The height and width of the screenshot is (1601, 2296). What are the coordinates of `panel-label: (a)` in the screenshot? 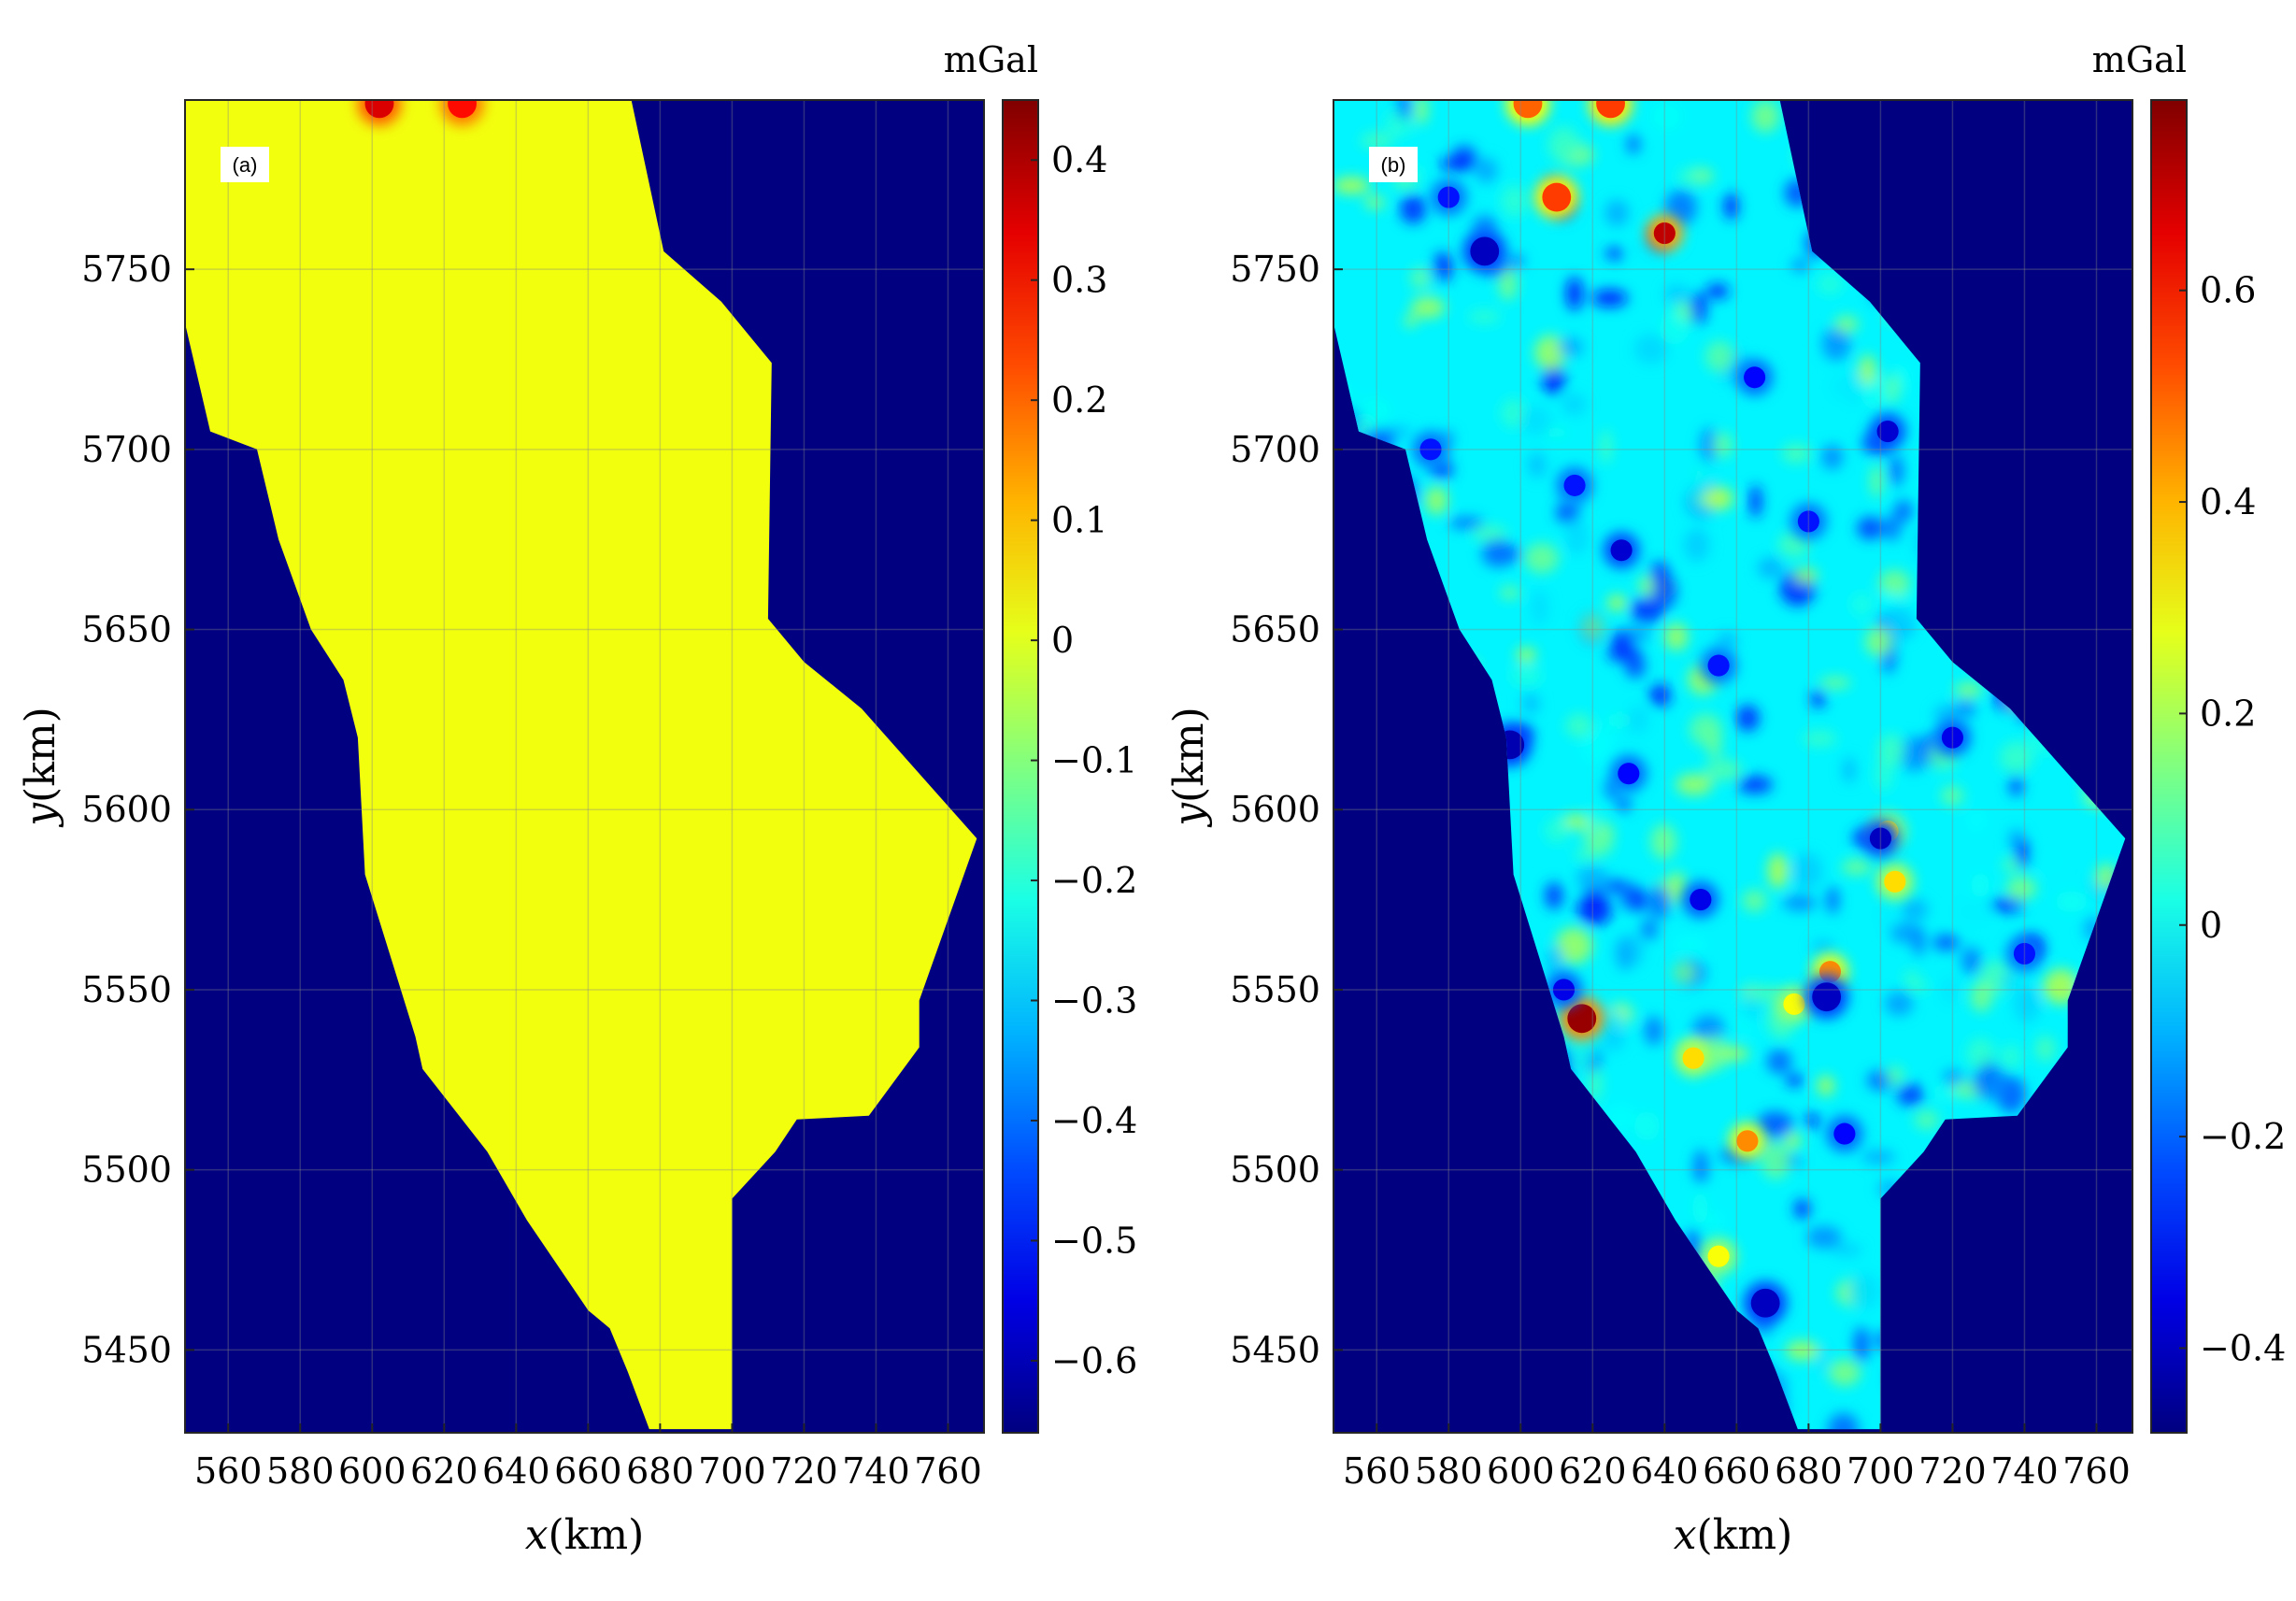 It's located at (245, 165).